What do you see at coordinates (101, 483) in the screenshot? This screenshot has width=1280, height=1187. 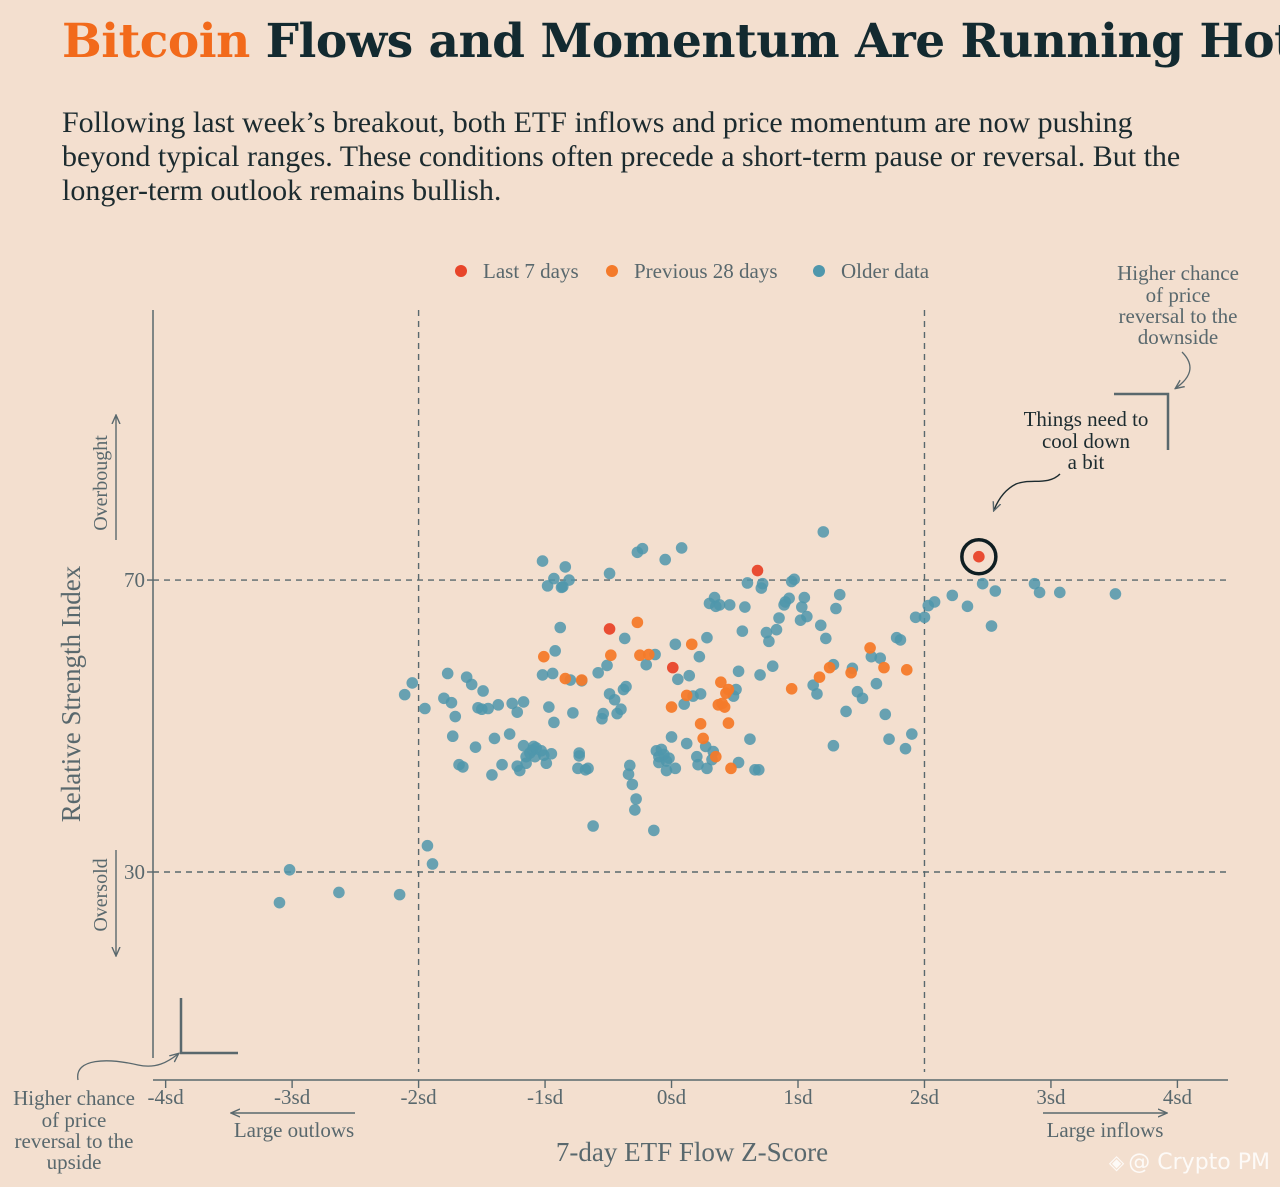 I see `overbought-label: Overbought` at bounding box center [101, 483].